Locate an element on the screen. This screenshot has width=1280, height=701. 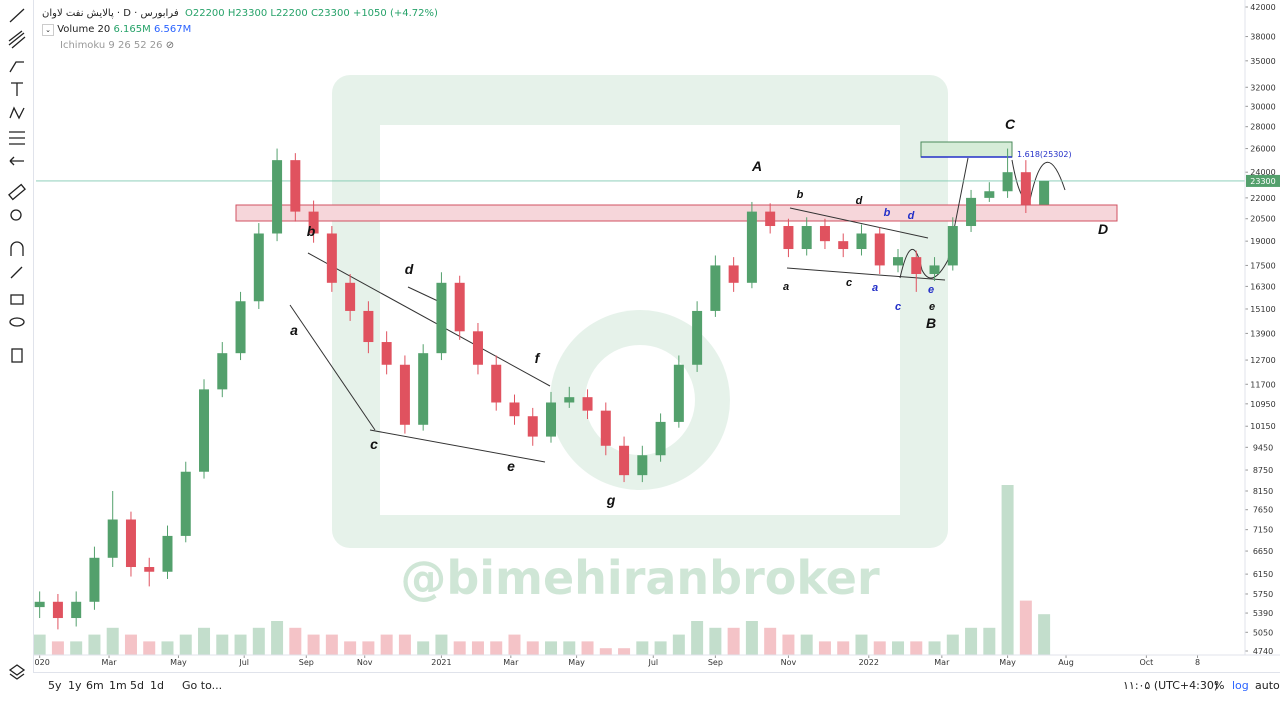
magnet-tool is located at coordinates (17, 248).